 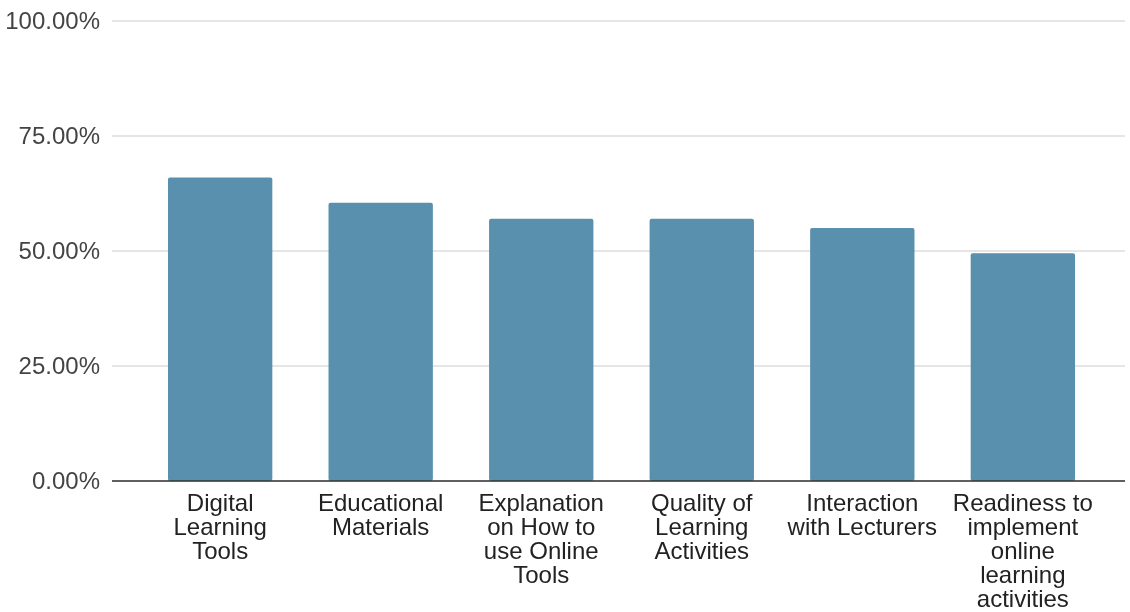 What do you see at coordinates (52, 21) in the screenshot?
I see `y-tick-label: 100.00%` at bounding box center [52, 21].